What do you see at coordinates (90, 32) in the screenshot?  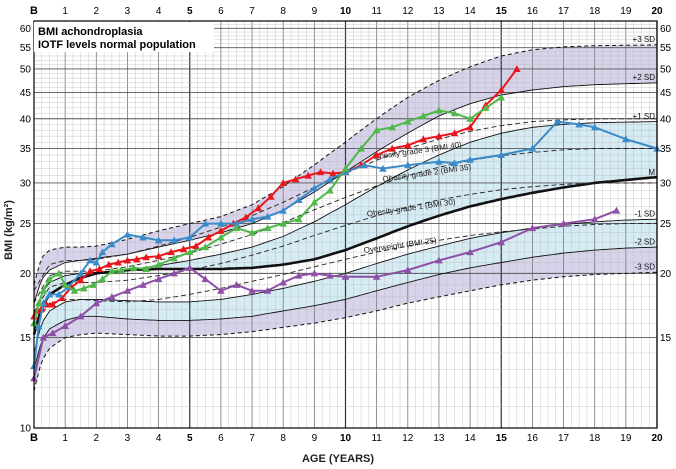 I see `chart-title-line-1: BMI achondroplasia` at bounding box center [90, 32].